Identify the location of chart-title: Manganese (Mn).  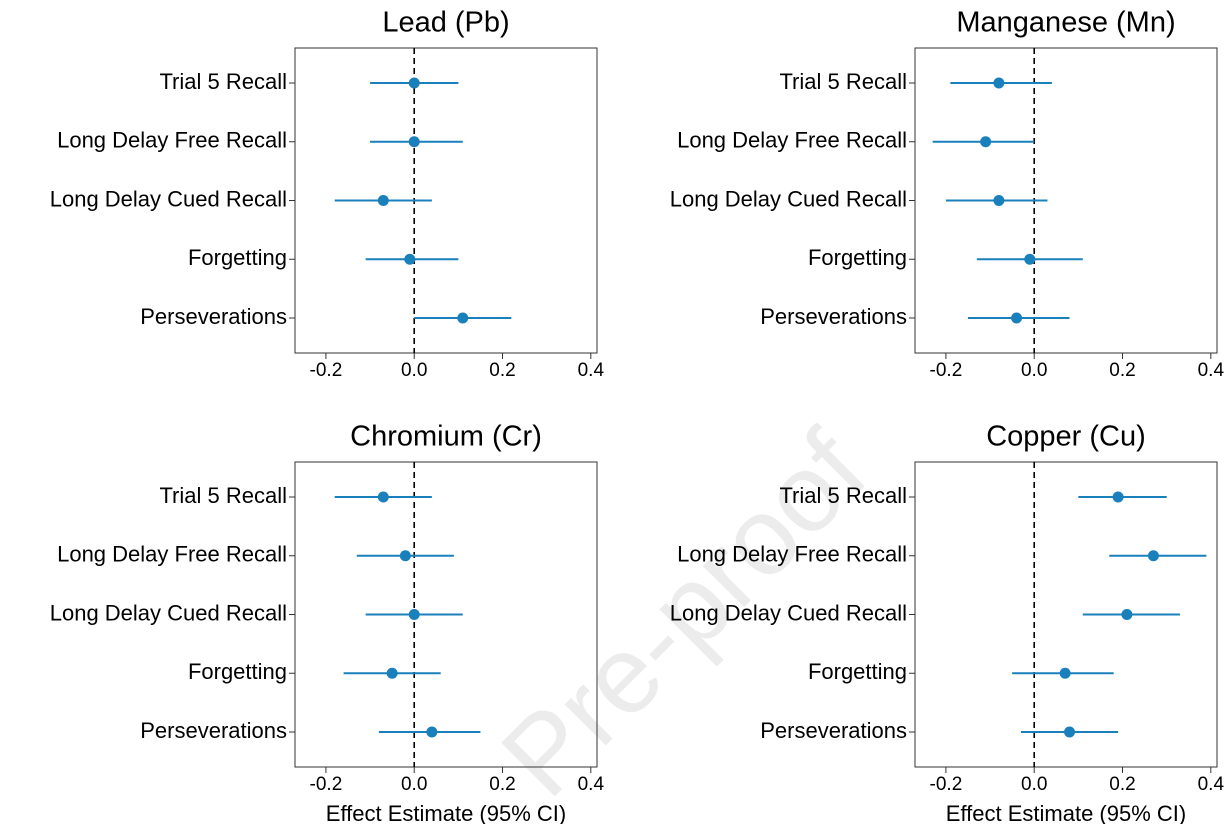
(1065, 23).